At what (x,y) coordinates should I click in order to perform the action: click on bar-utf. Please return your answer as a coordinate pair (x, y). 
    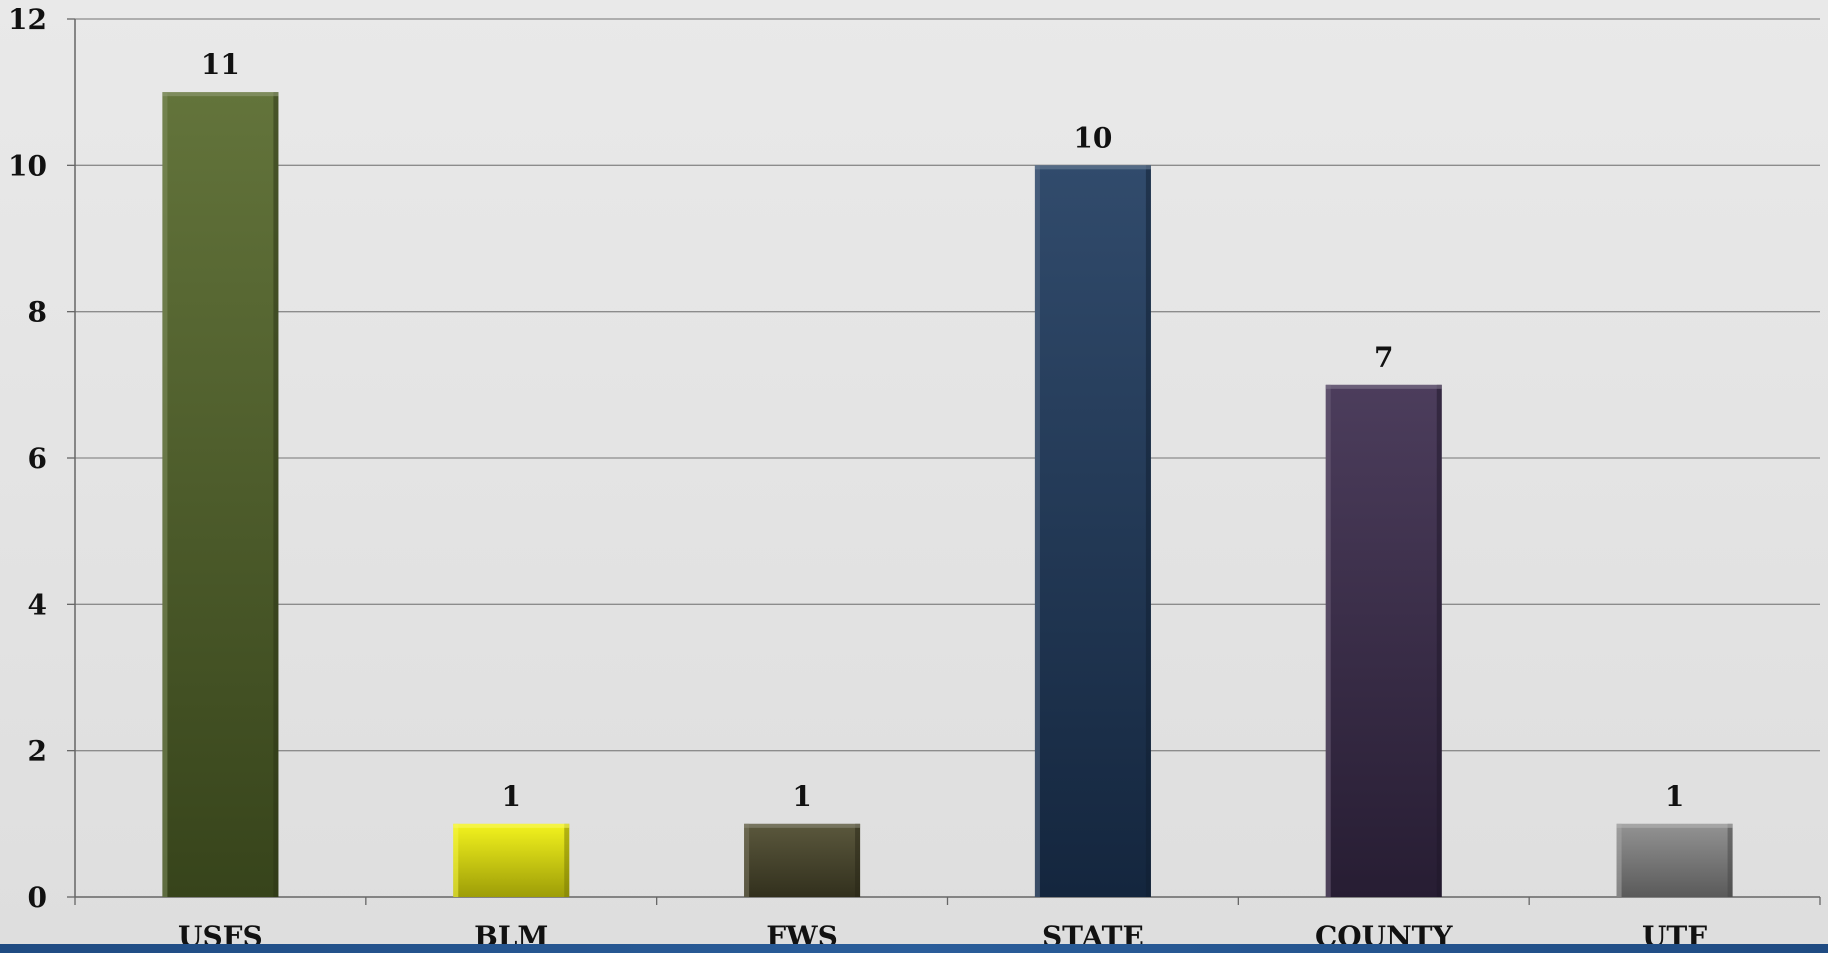
    Looking at the image, I should click on (1674, 860).